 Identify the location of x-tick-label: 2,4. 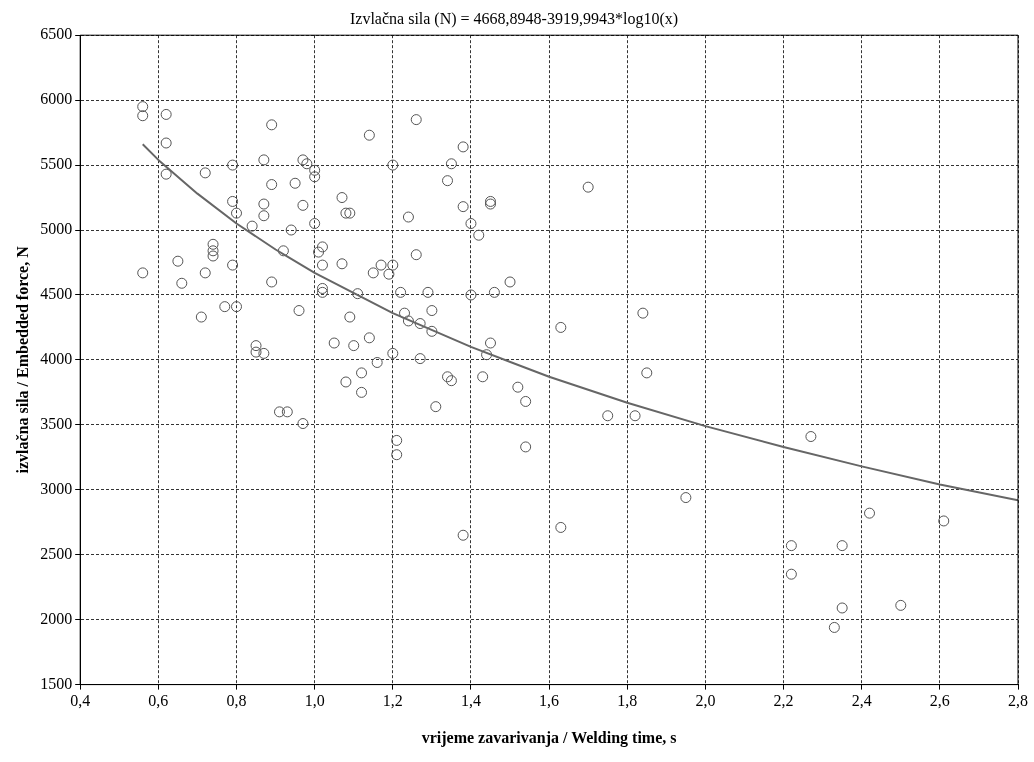
(861, 701).